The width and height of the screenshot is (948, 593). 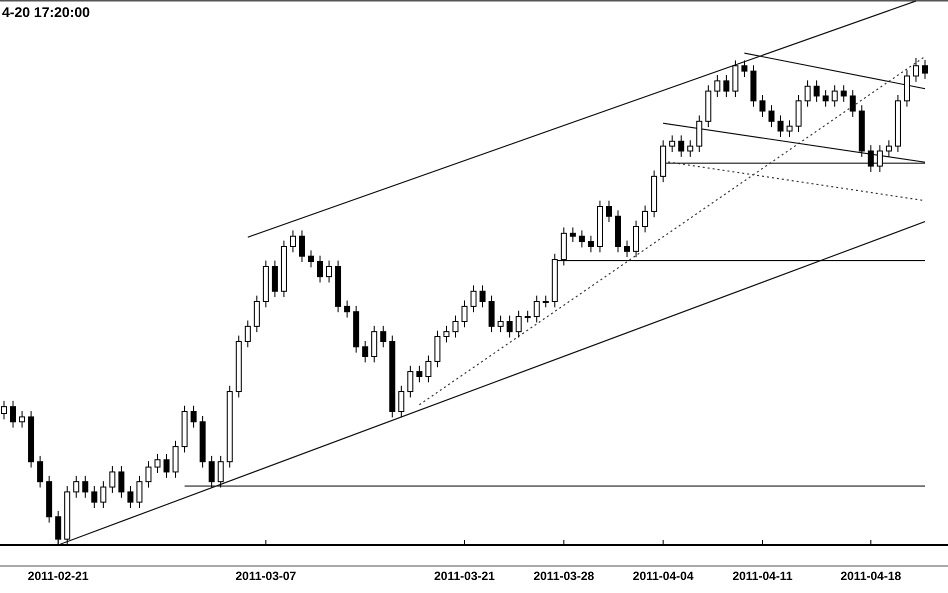 What do you see at coordinates (871, 576) in the screenshot?
I see `x-tick-label: 2011-04-18` at bounding box center [871, 576].